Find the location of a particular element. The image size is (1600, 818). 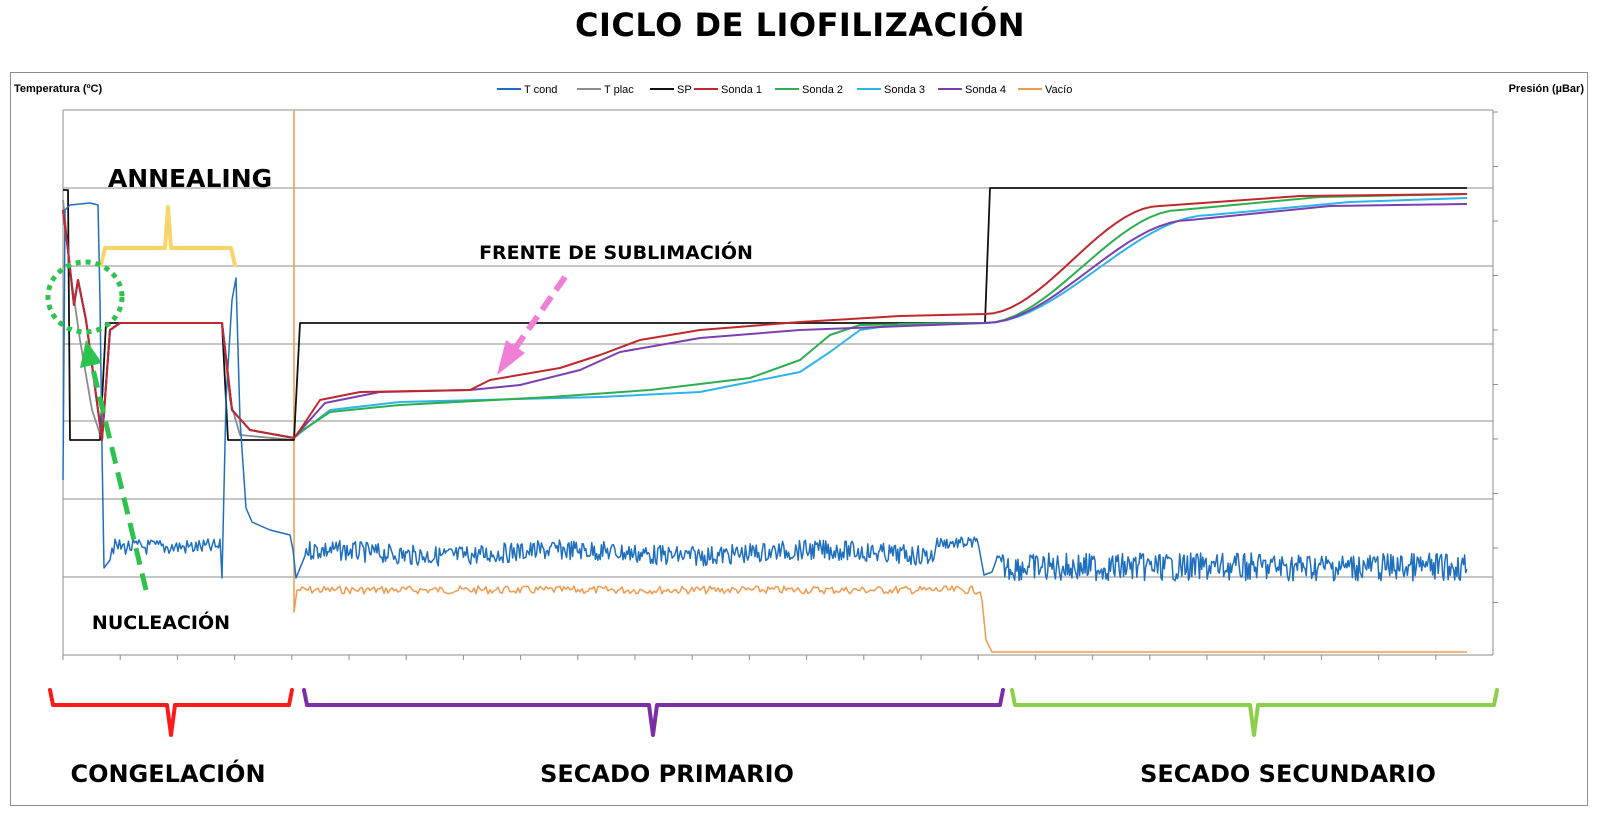

bracket-congelacion is located at coordinates (171, 712).